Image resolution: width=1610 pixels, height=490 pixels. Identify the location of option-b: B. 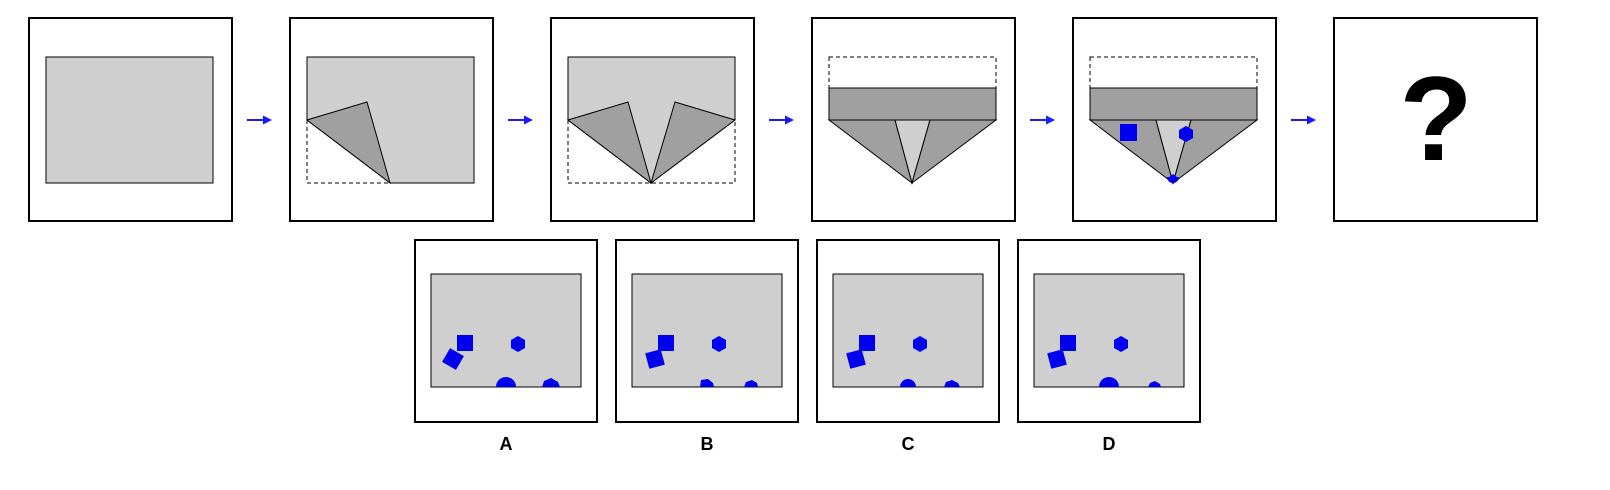
(707, 346).